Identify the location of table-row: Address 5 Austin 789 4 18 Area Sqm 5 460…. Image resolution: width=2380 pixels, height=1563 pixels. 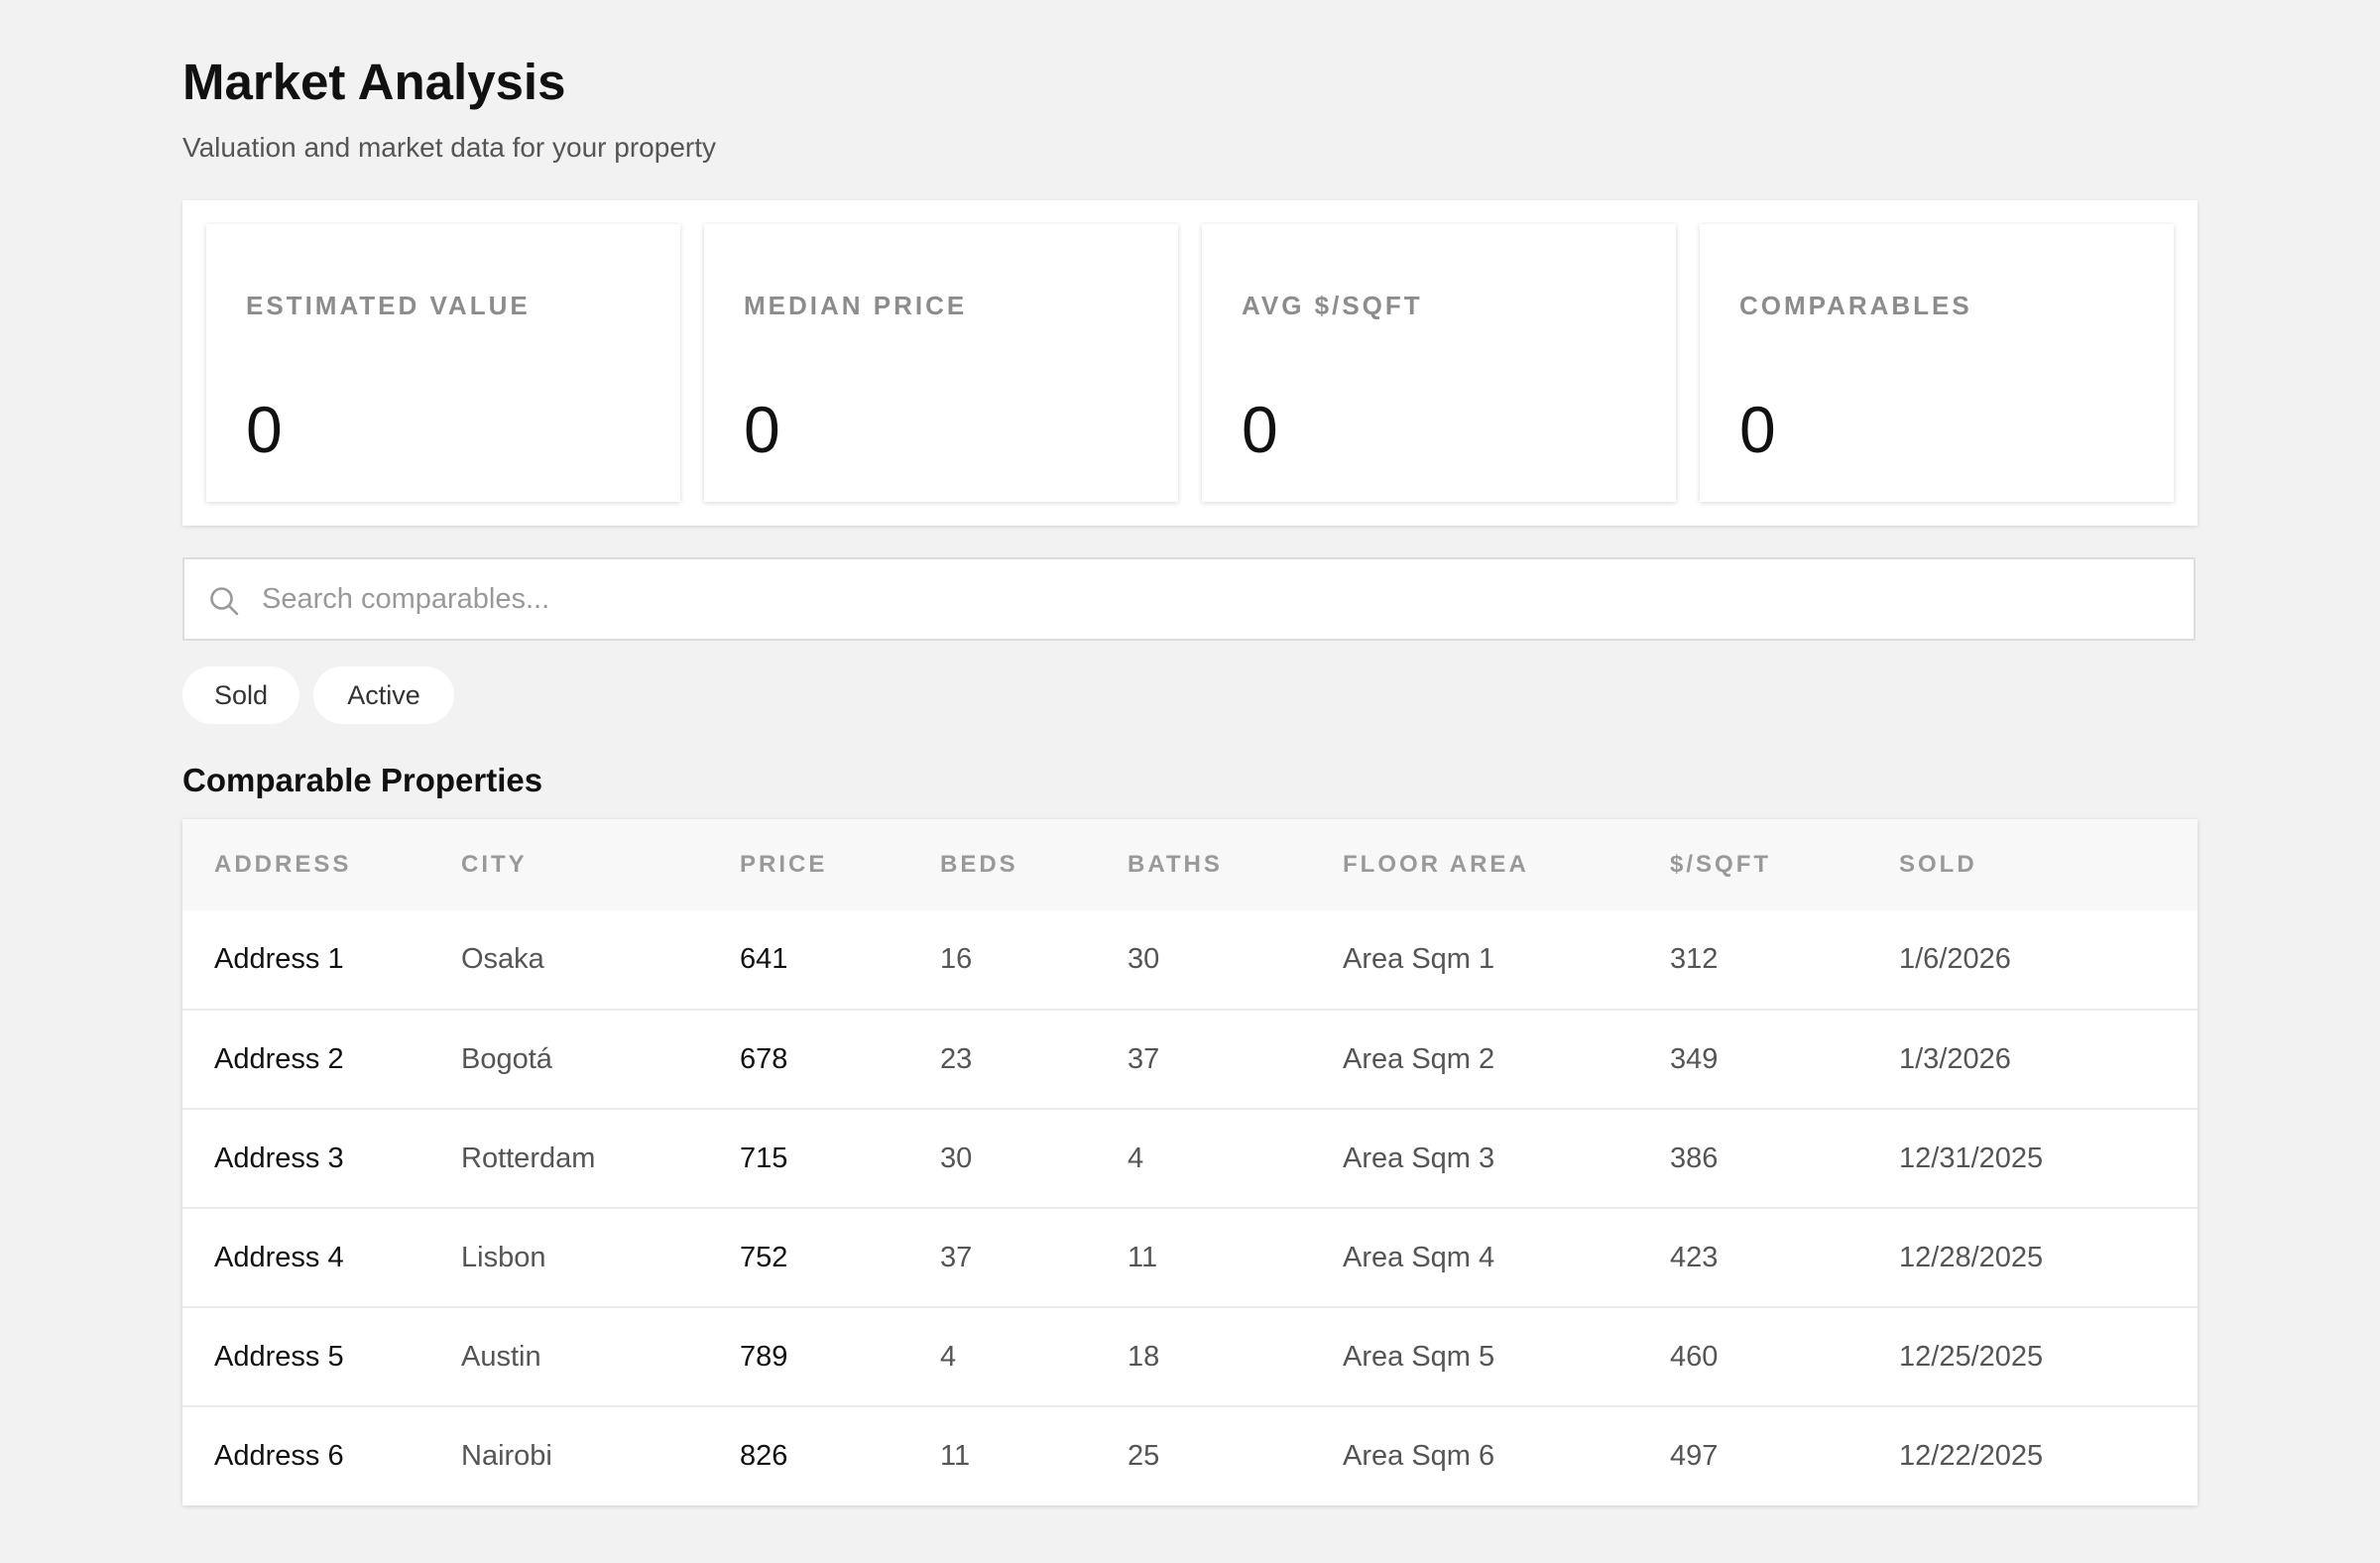
(1190, 1357).